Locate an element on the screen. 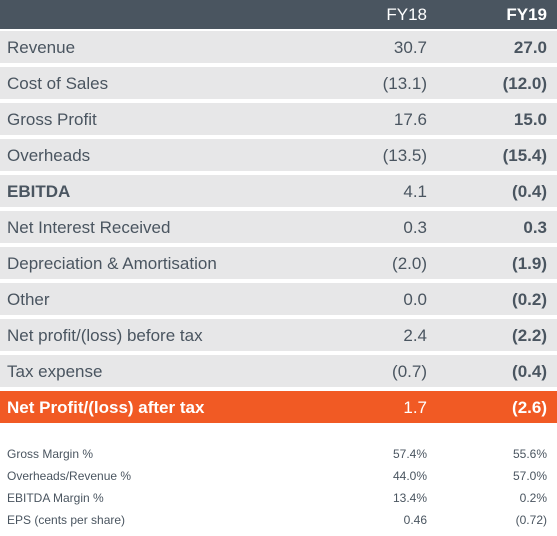  row-value-fy18: (13.5) is located at coordinates (404, 155).